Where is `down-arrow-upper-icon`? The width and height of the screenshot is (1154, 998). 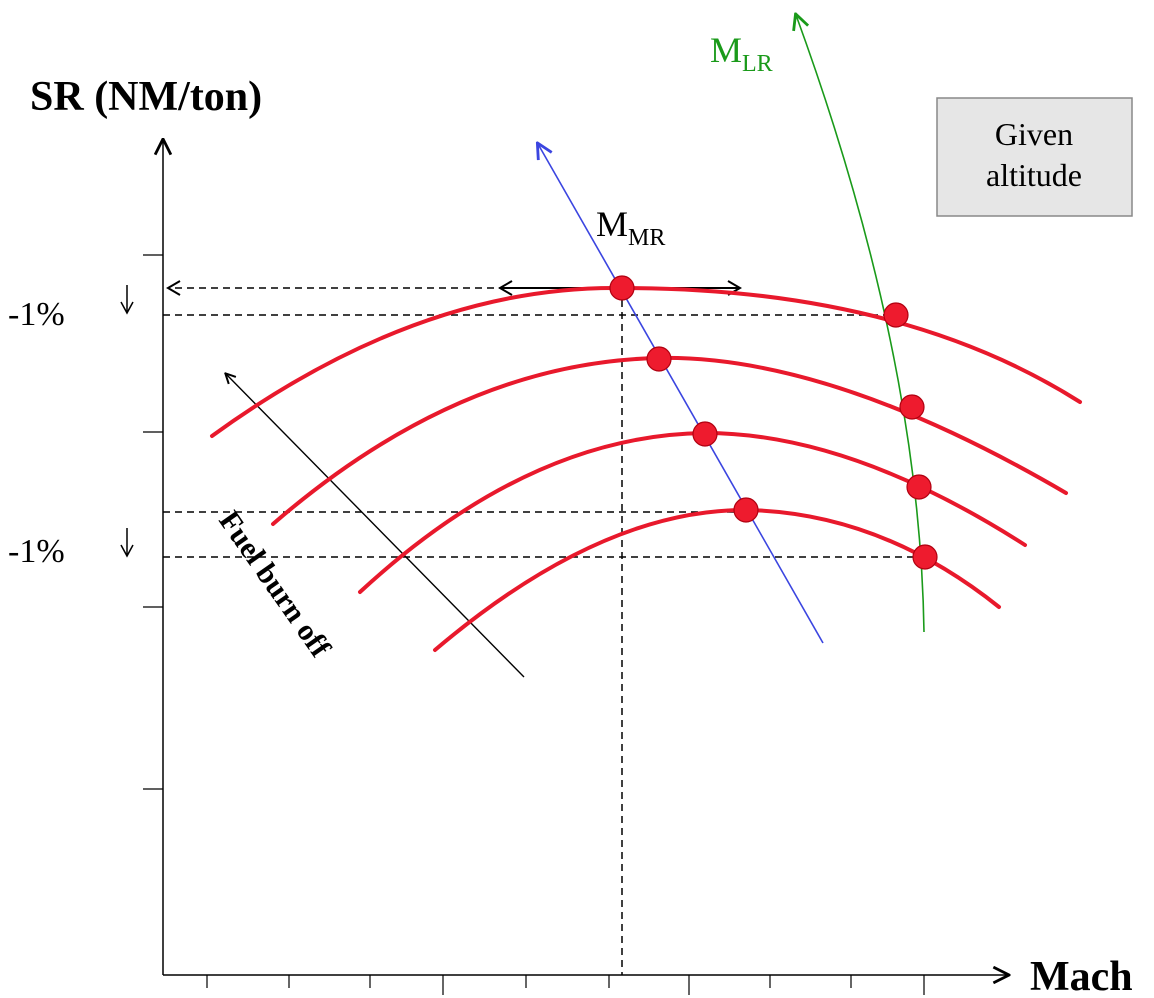
down-arrow-upper-icon is located at coordinates (127, 300).